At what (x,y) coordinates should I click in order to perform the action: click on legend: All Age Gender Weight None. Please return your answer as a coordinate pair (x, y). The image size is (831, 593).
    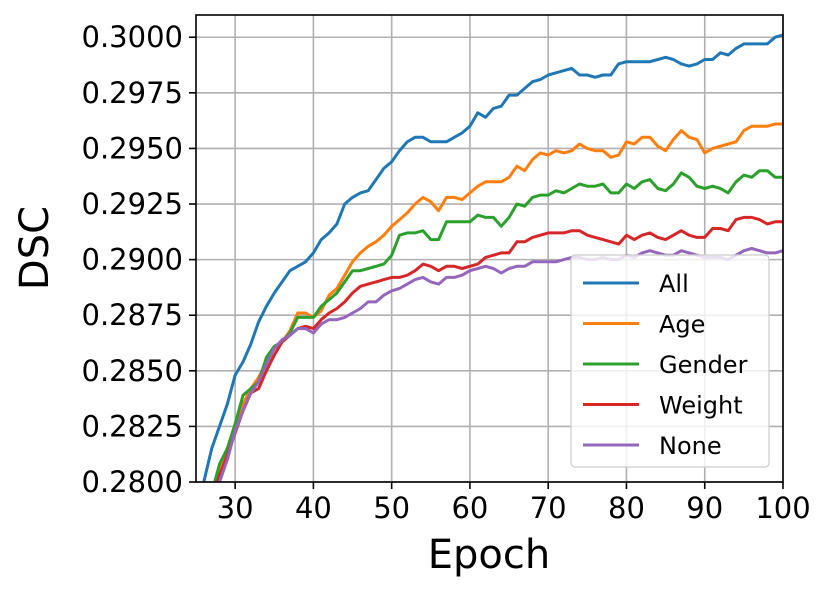
    Looking at the image, I should click on (670, 361).